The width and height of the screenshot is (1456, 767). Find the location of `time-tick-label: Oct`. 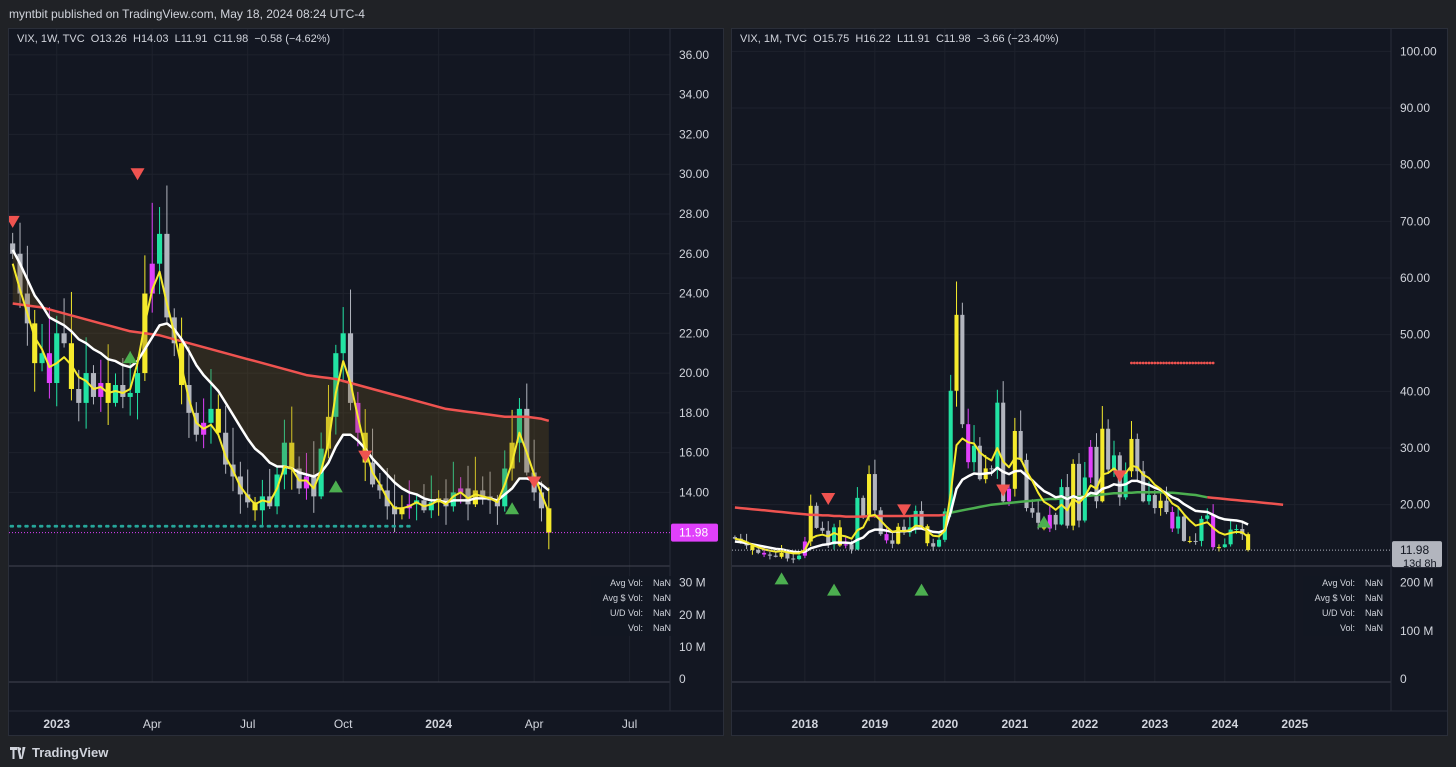

time-tick-label: Oct is located at coordinates (343, 724).